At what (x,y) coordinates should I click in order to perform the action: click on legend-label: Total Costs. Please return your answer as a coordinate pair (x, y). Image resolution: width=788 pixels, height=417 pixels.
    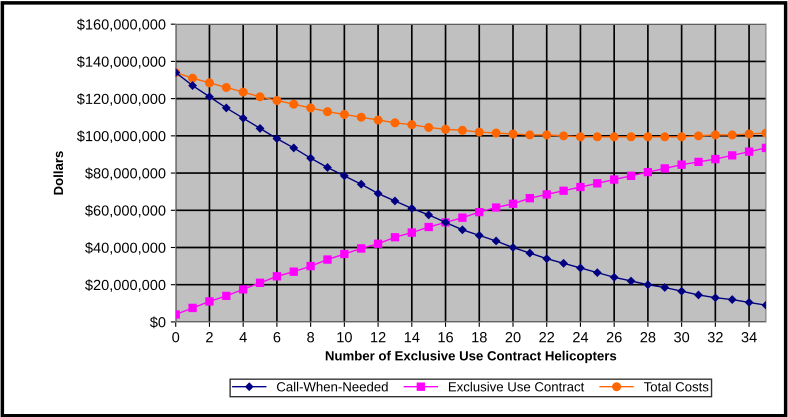
    Looking at the image, I should click on (676, 387).